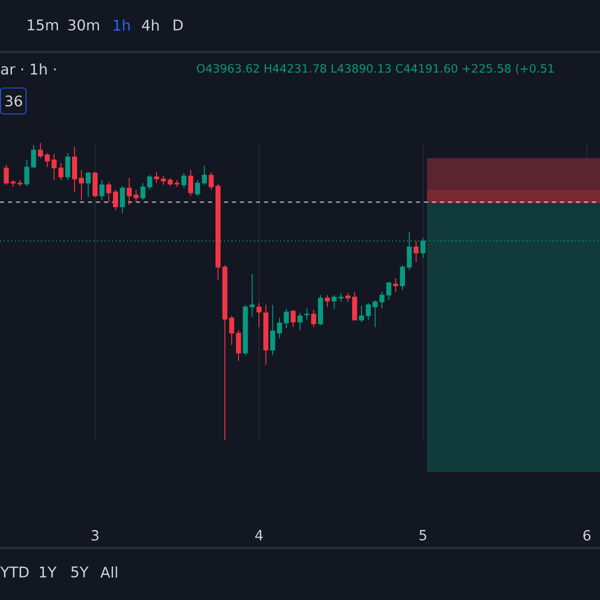 Image resolution: width=600 pixels, height=600 pixels. I want to click on x-tick-label: 3, so click(95, 535).